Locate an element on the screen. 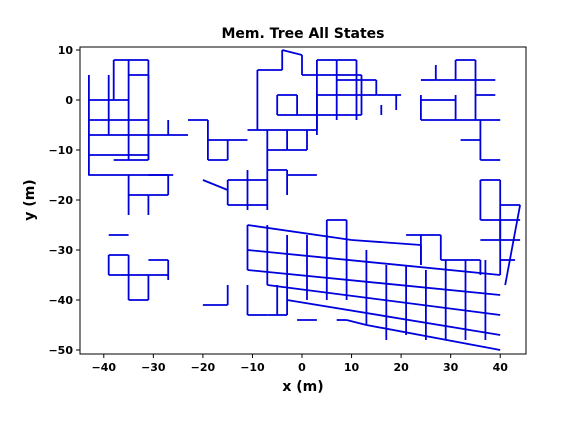 The height and width of the screenshot is (425, 574). x-tick-label: 0 is located at coordinates (302, 367).